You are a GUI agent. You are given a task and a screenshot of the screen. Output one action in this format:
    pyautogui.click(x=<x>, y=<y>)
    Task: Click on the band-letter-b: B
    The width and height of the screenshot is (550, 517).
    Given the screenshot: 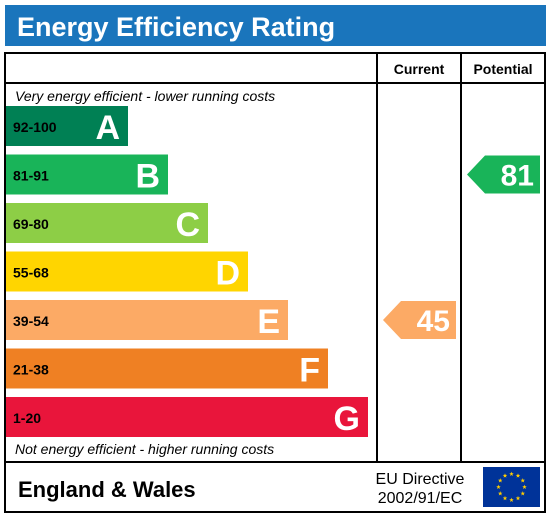 What is the action you would take?
    pyautogui.click(x=147, y=177)
    